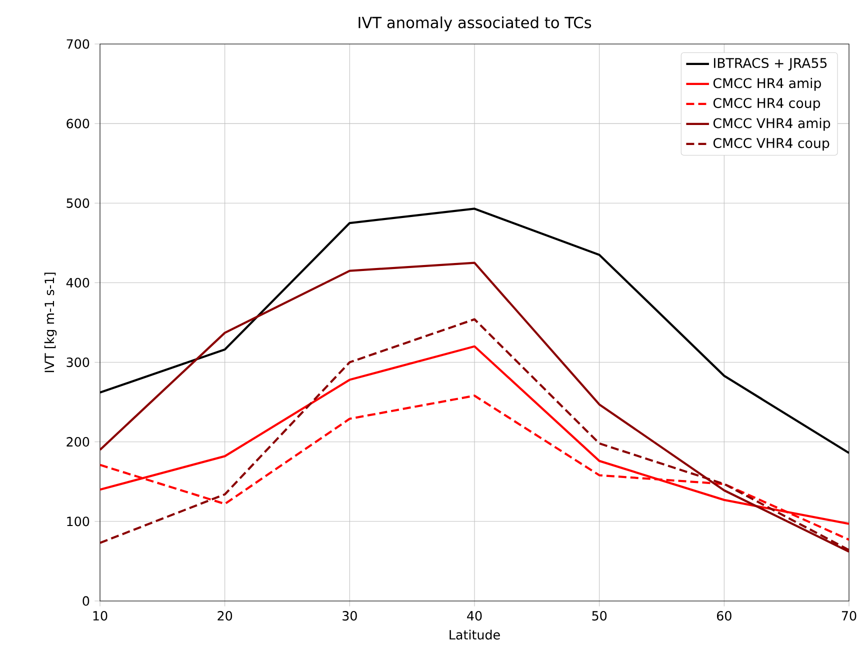  I want to click on y-tick-label: 0, so click(86, 601).